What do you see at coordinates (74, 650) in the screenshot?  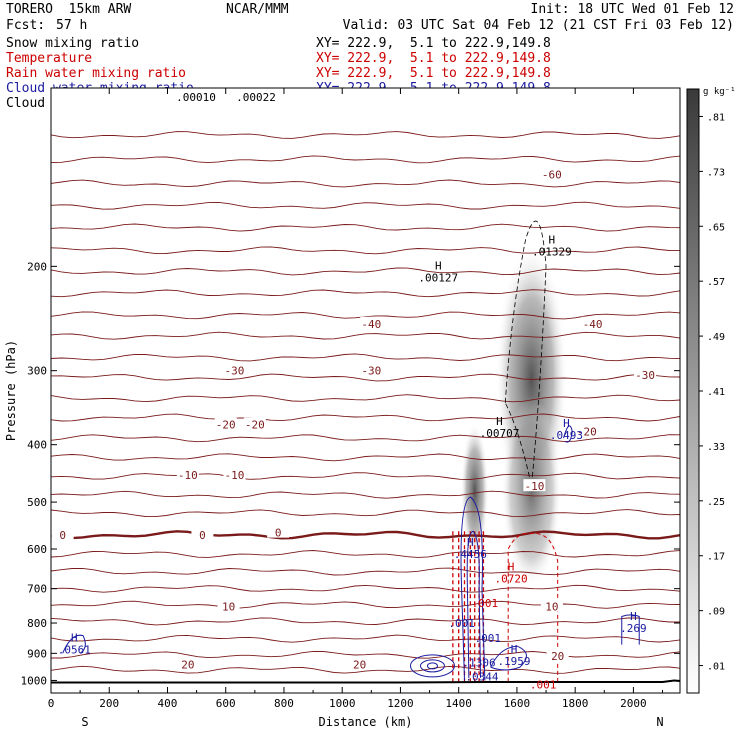 I see `high-value: .0561` at bounding box center [74, 650].